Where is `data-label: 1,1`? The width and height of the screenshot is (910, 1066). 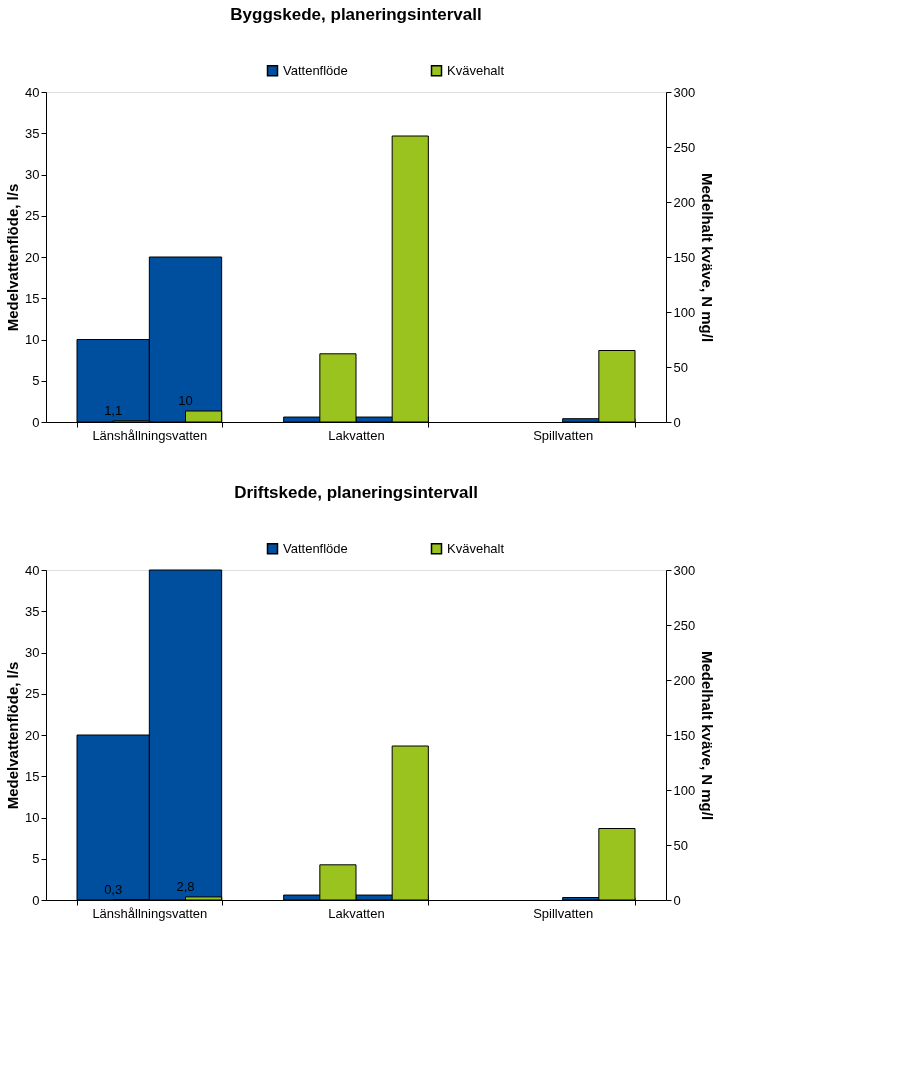 data-label: 1,1 is located at coordinates (113, 410).